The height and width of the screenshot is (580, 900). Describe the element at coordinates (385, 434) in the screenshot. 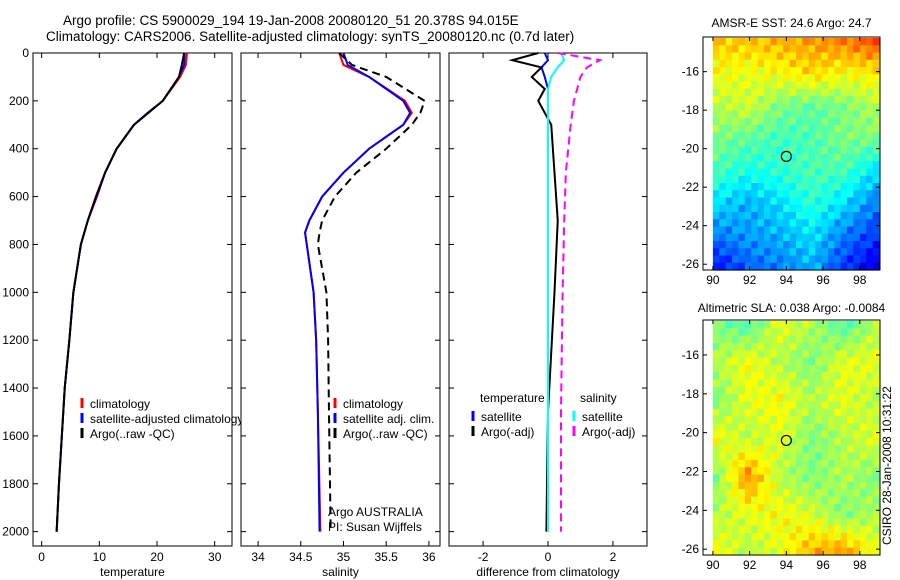

I see `legend-label: Argo(..raw -QC)` at that location.